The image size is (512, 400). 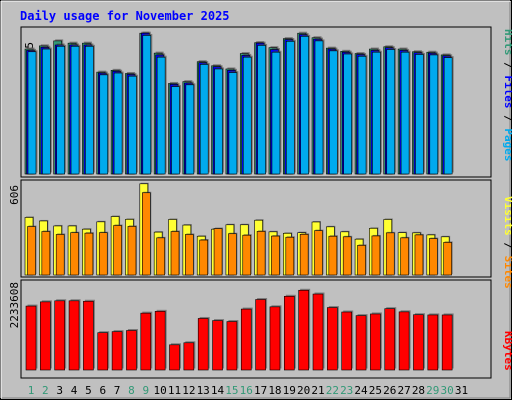 What do you see at coordinates (346, 390) in the screenshot?
I see `x-tick-day-23: 23` at bounding box center [346, 390].